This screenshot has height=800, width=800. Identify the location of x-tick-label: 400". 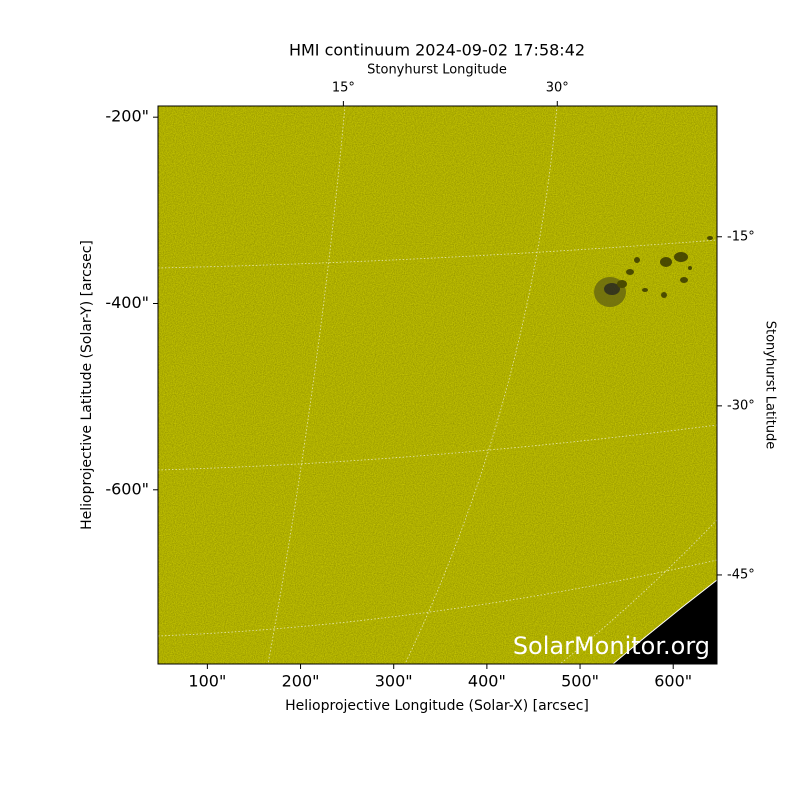
(487, 681).